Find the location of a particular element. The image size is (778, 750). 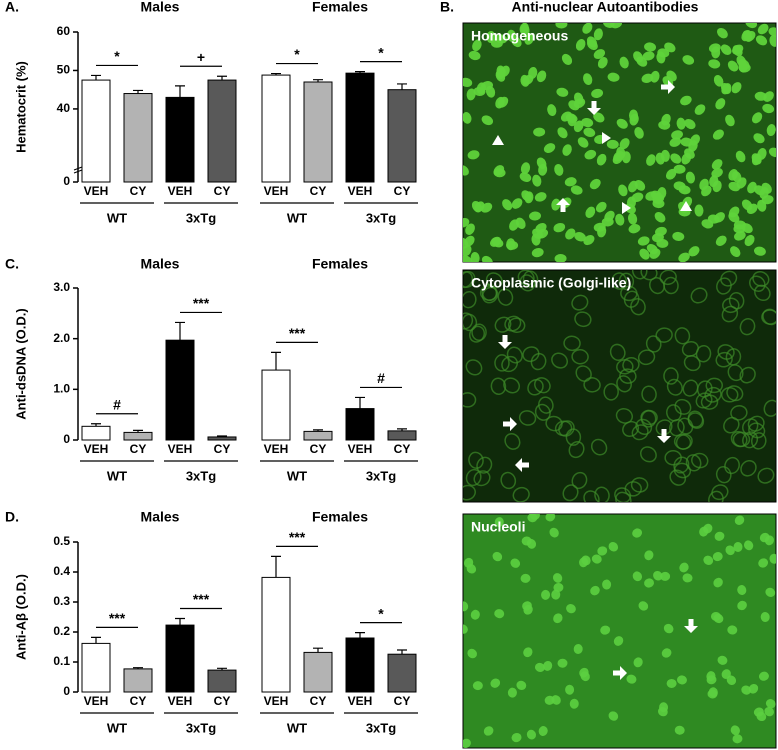

significance-label: # is located at coordinates (381, 378).